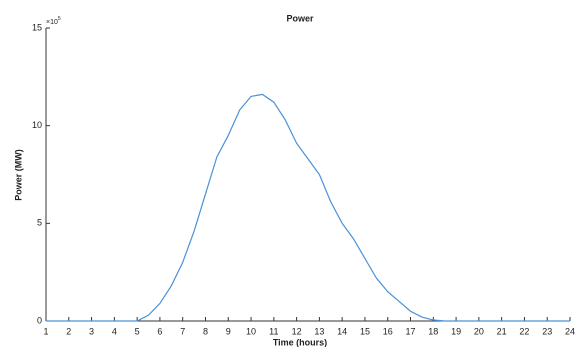 The width and height of the screenshot is (576, 347). Describe the element at coordinates (59, 19) in the screenshot. I see `exponent-power: 5` at that location.